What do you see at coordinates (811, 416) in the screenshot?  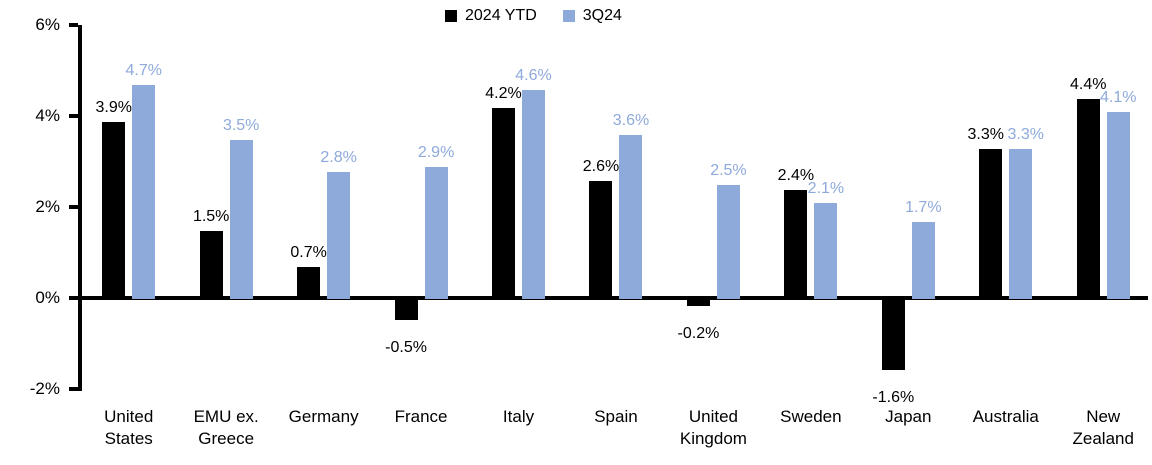 I see `x-axis-label: Sweden` at bounding box center [811, 416].